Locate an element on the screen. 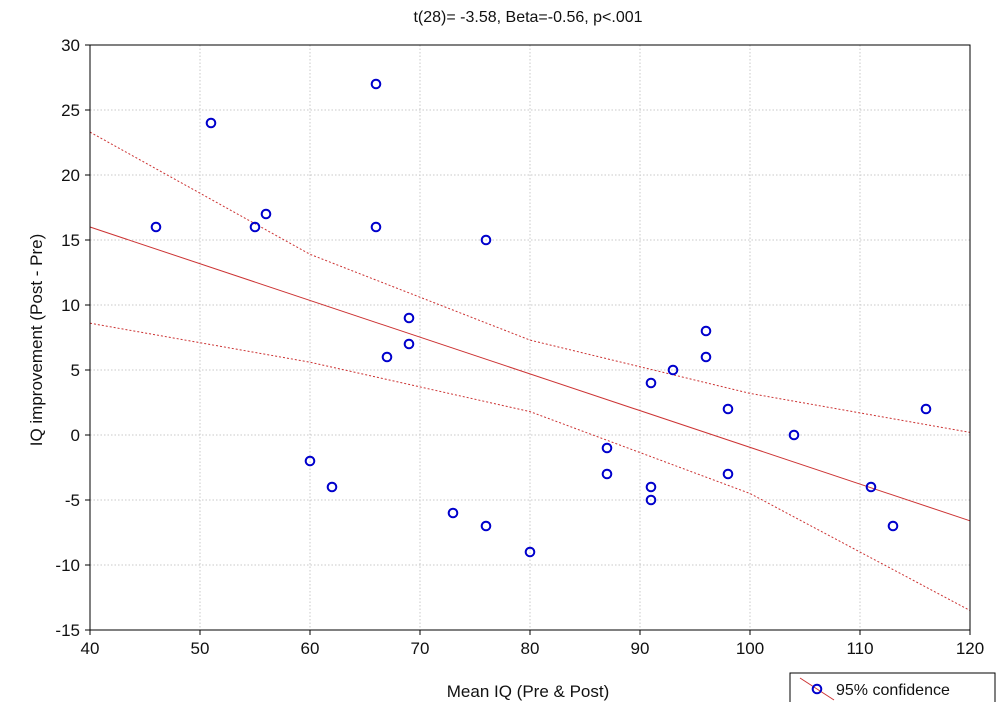  legend: 95% confidence is located at coordinates (892, 687).